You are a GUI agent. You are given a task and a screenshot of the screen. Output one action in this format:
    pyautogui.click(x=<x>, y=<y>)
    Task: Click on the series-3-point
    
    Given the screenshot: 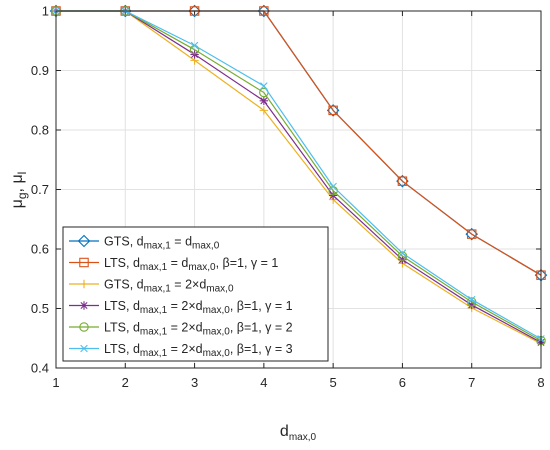 What is the action you would take?
    pyautogui.click(x=264, y=110)
    